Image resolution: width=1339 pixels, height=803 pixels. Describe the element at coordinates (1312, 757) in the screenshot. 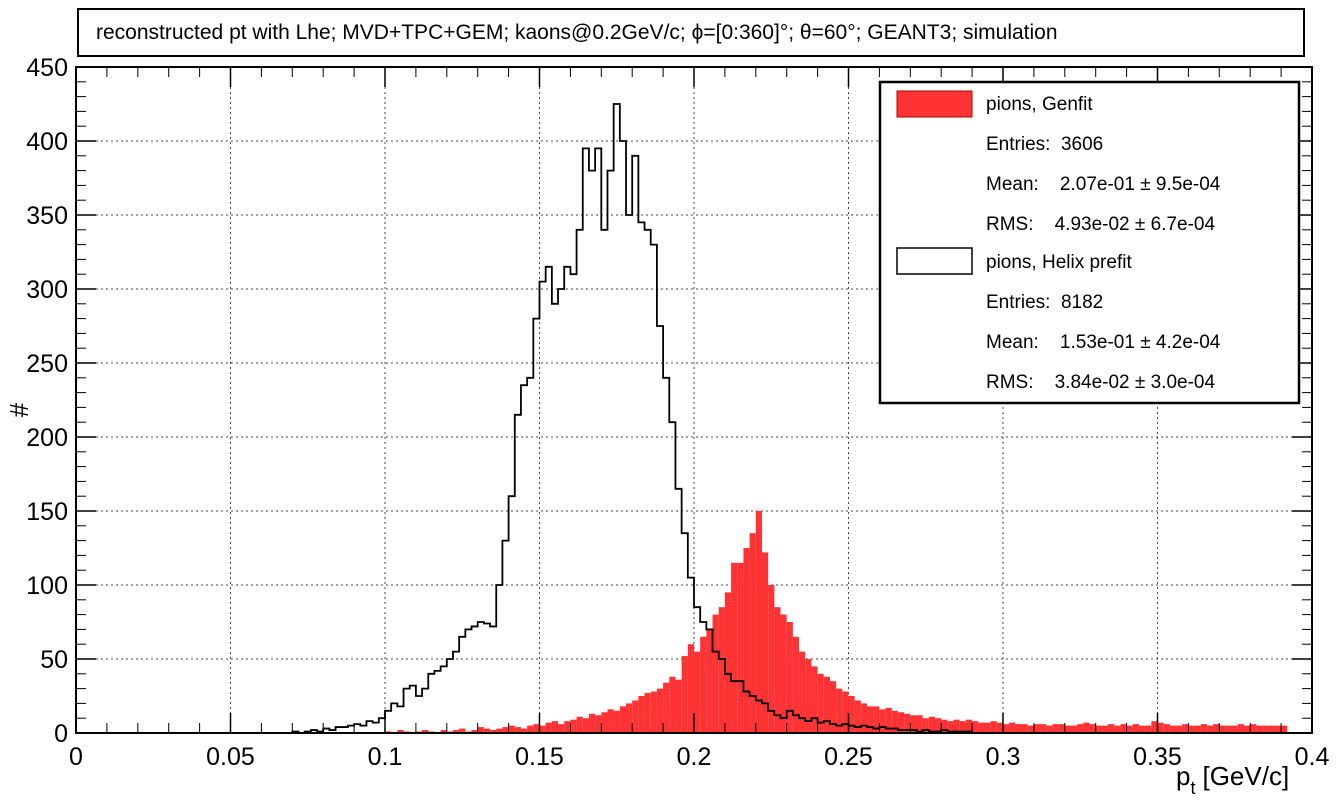

I see `x-tick-label-8: 0.4` at that location.